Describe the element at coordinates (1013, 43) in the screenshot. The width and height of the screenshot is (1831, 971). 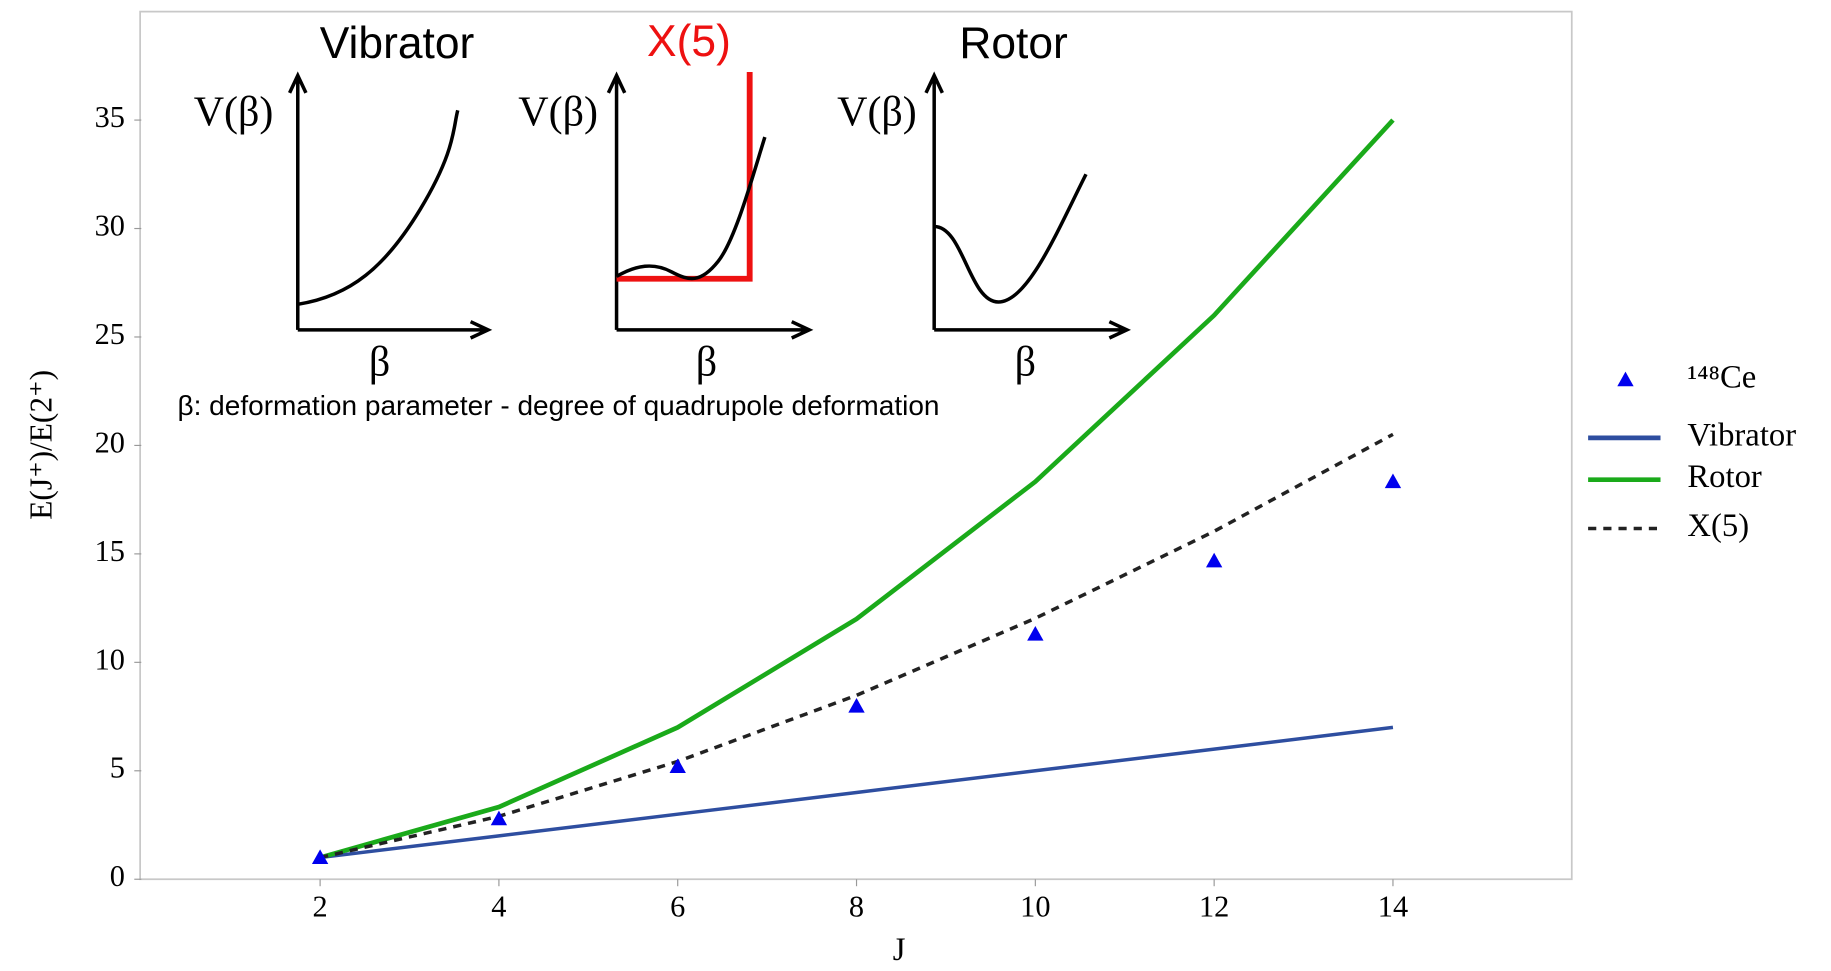
I see `inset-title: Rotor` at that location.